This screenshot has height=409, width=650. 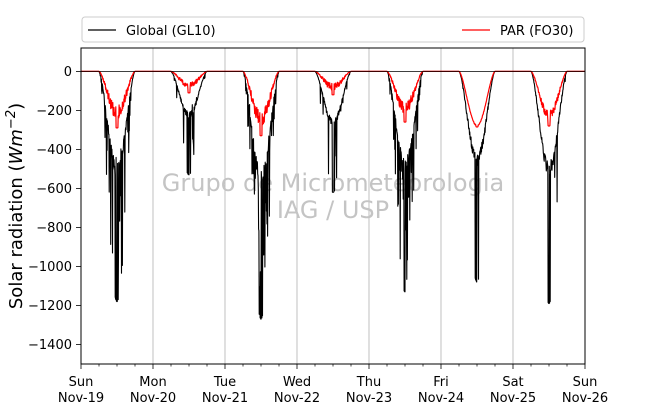 I want to click on legend-label-par: PAR (FO30), so click(x=536, y=31).